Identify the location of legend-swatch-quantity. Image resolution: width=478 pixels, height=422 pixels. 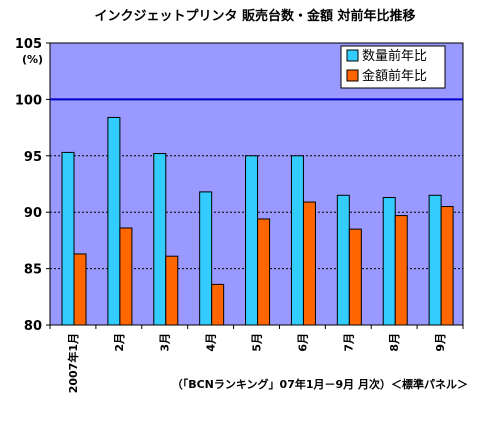
(352, 55).